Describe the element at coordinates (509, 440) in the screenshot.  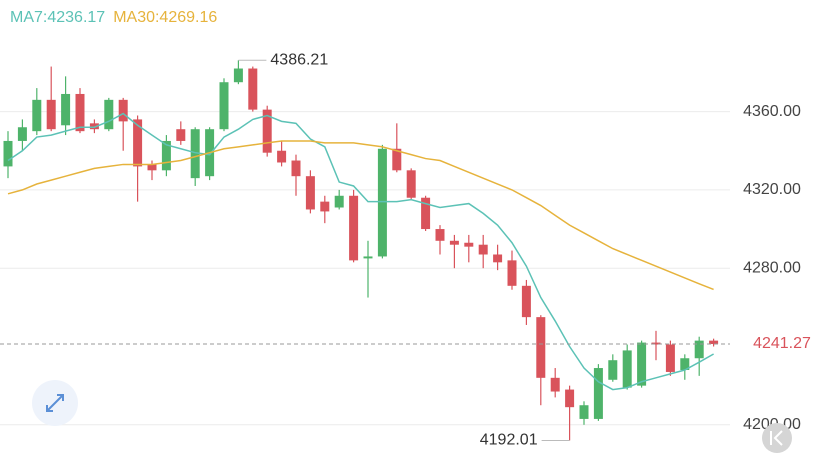
I see `min-label: 4192.01` at that location.